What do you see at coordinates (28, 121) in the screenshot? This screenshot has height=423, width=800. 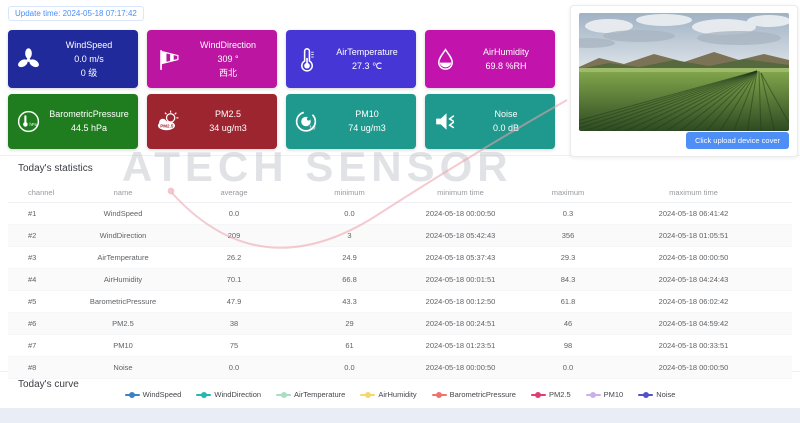 I see `pressure-gauge-icon: hPa` at bounding box center [28, 121].